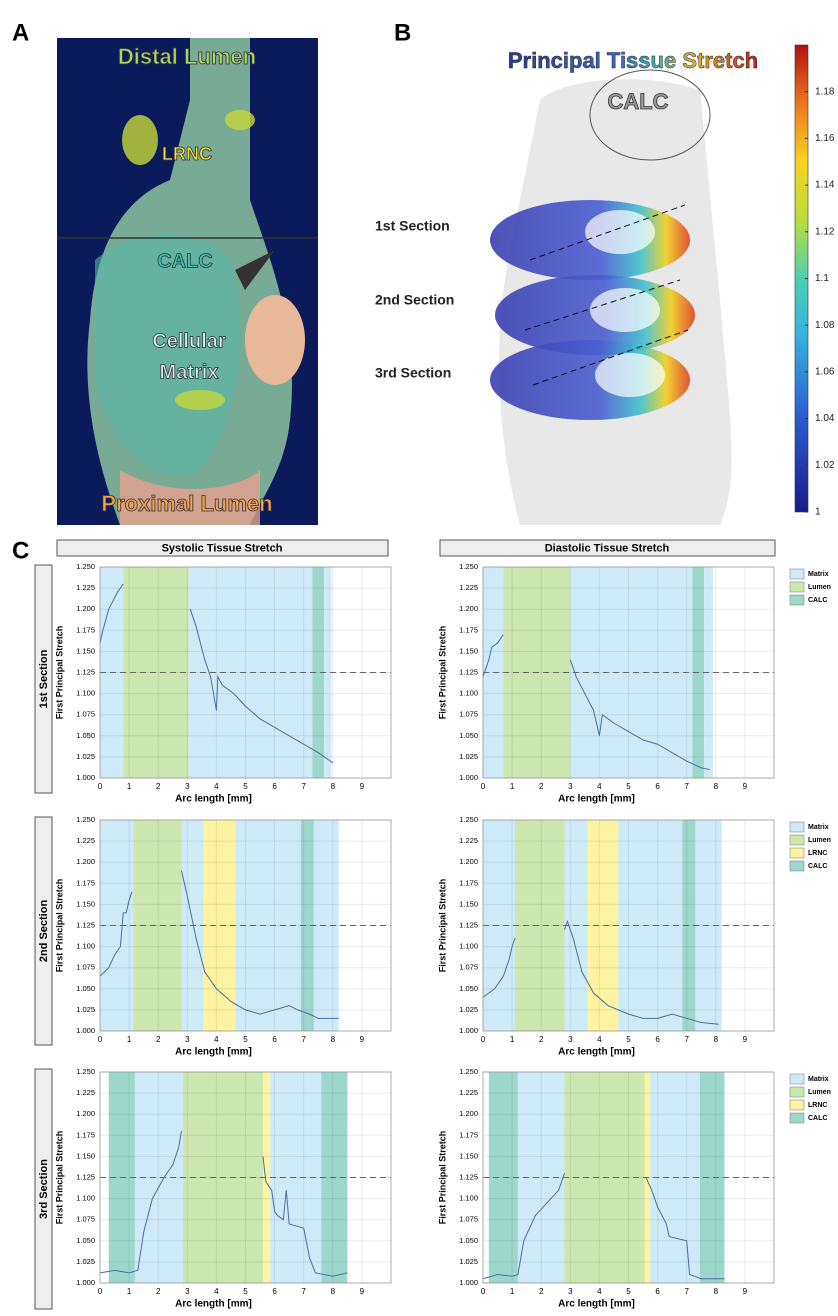  I want to click on column-title: Systolic Tissue Stretch, so click(222, 548).